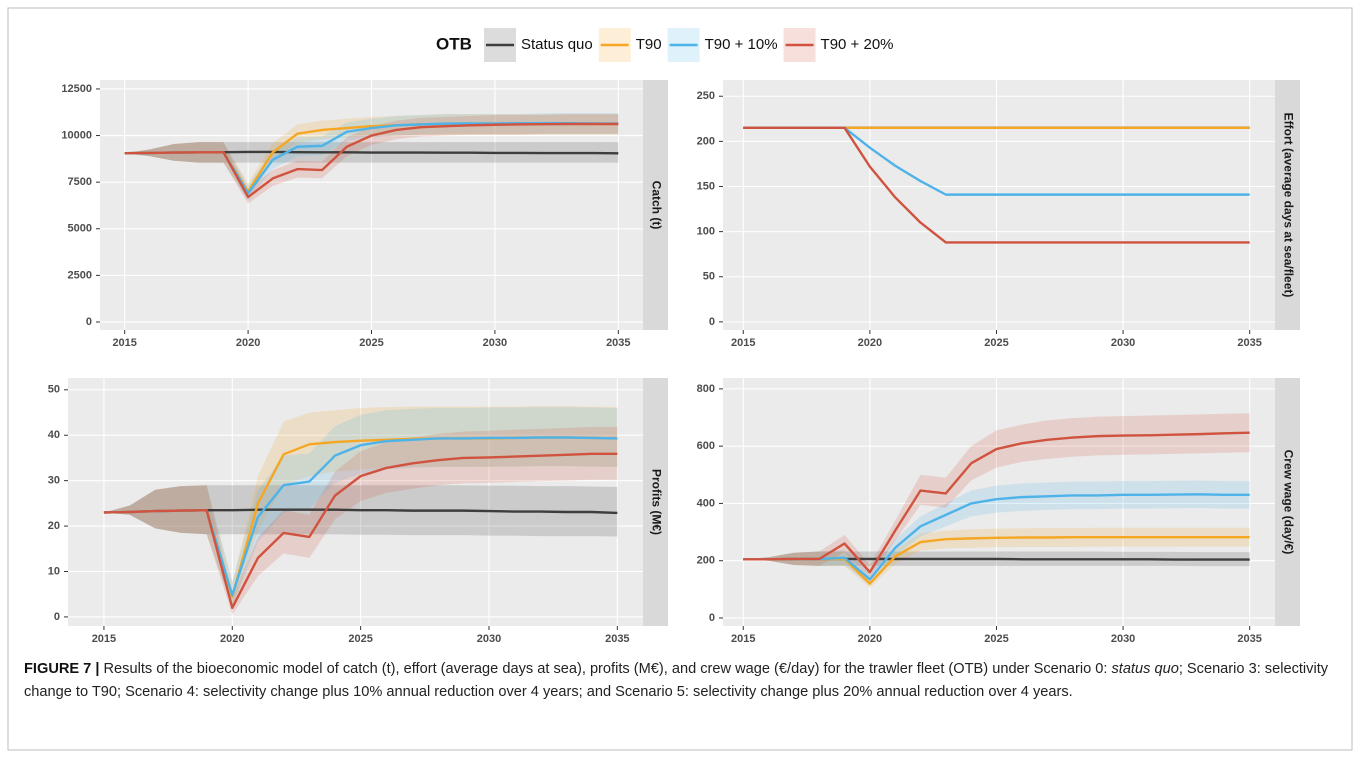 This screenshot has height=758, width=1360. Describe the element at coordinates (54, 435) in the screenshot. I see `y-tick-label: 40` at that location.